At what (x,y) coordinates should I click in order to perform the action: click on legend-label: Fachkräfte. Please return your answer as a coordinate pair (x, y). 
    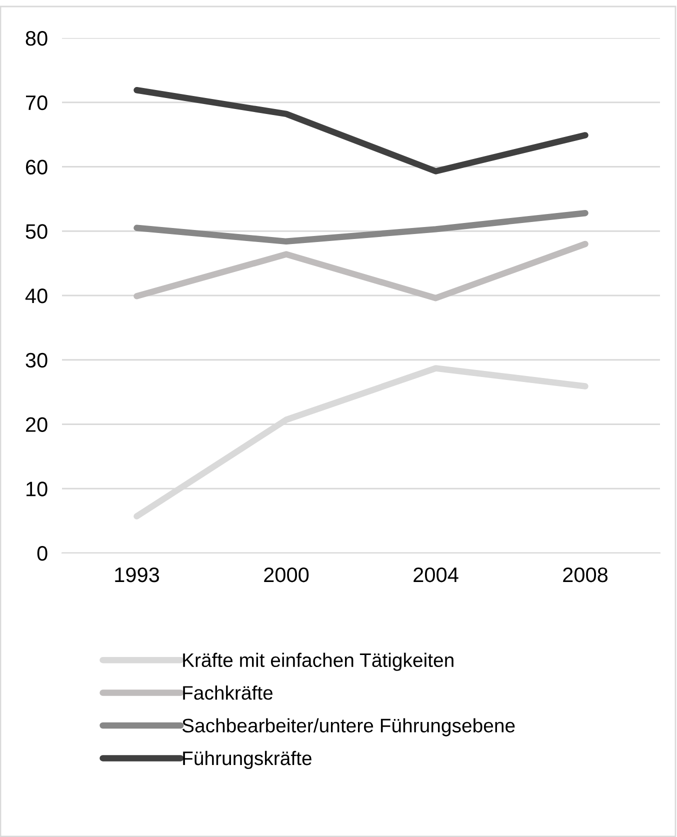
    Looking at the image, I should click on (228, 692).